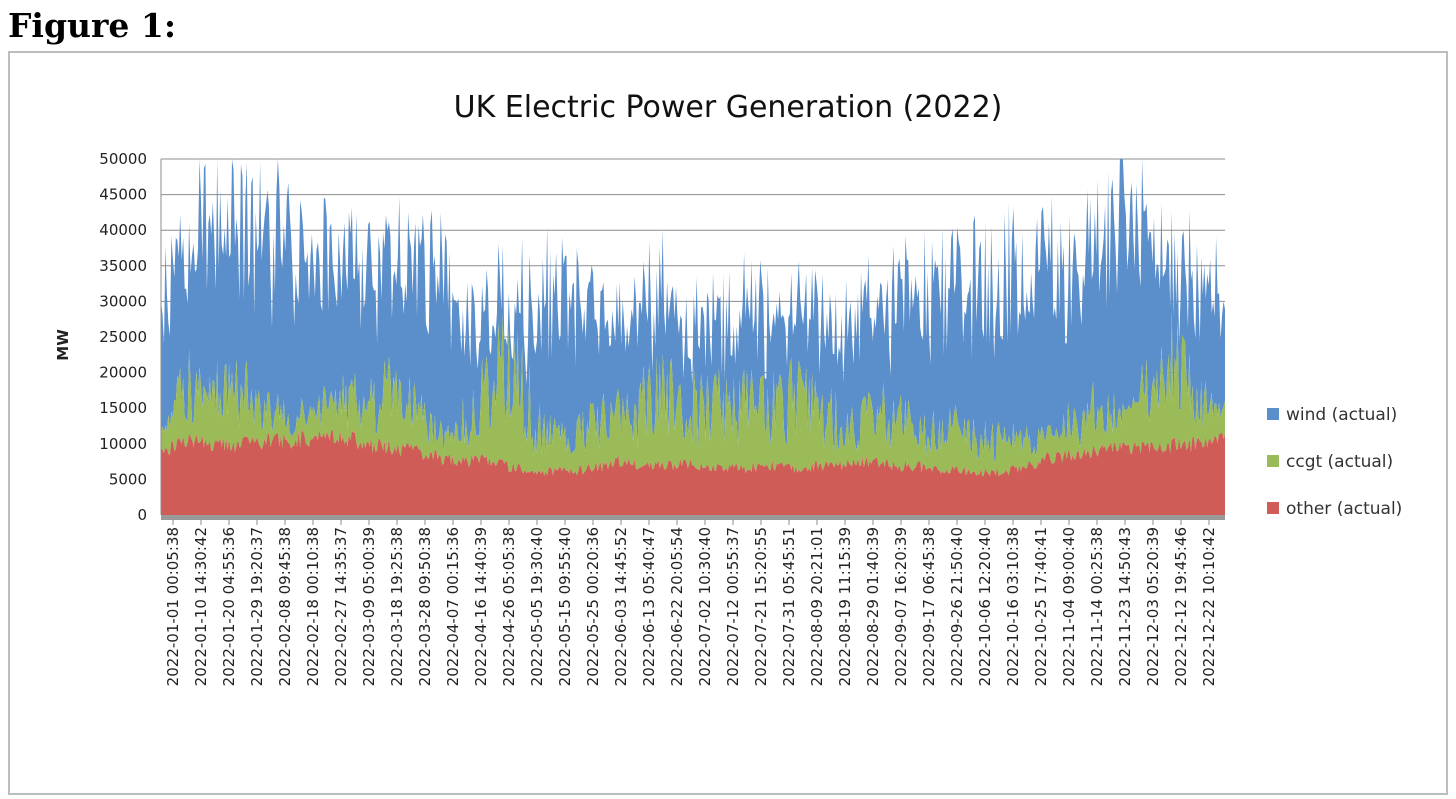  What do you see at coordinates (693, 517) in the screenshot?
I see `x-axis-baseline` at bounding box center [693, 517].